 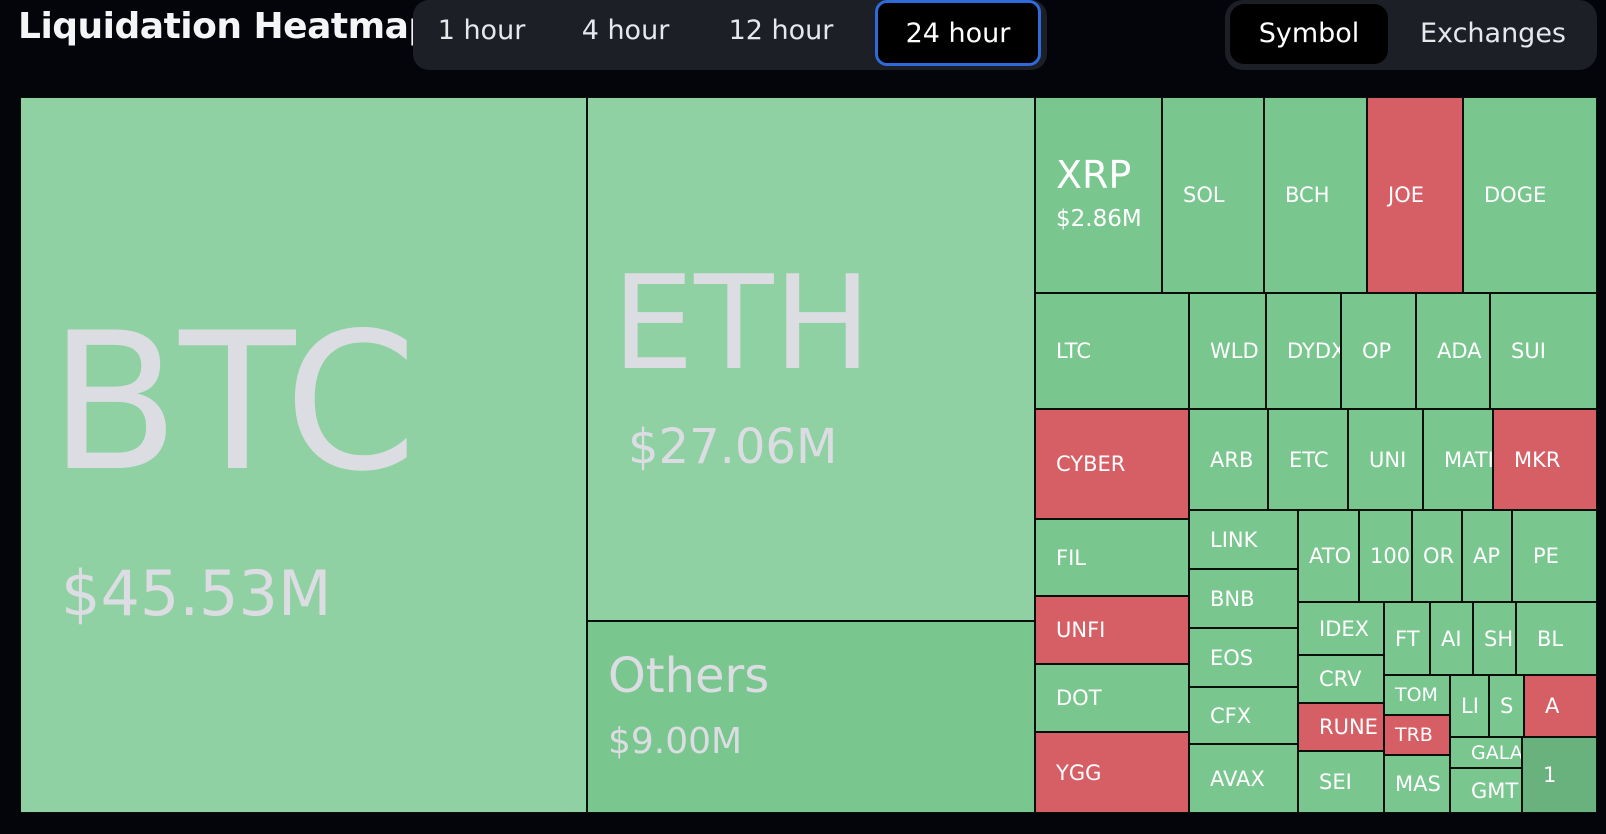 What do you see at coordinates (1228, 459) in the screenshot?
I see `heatmap-tile-arb: ARB` at bounding box center [1228, 459].